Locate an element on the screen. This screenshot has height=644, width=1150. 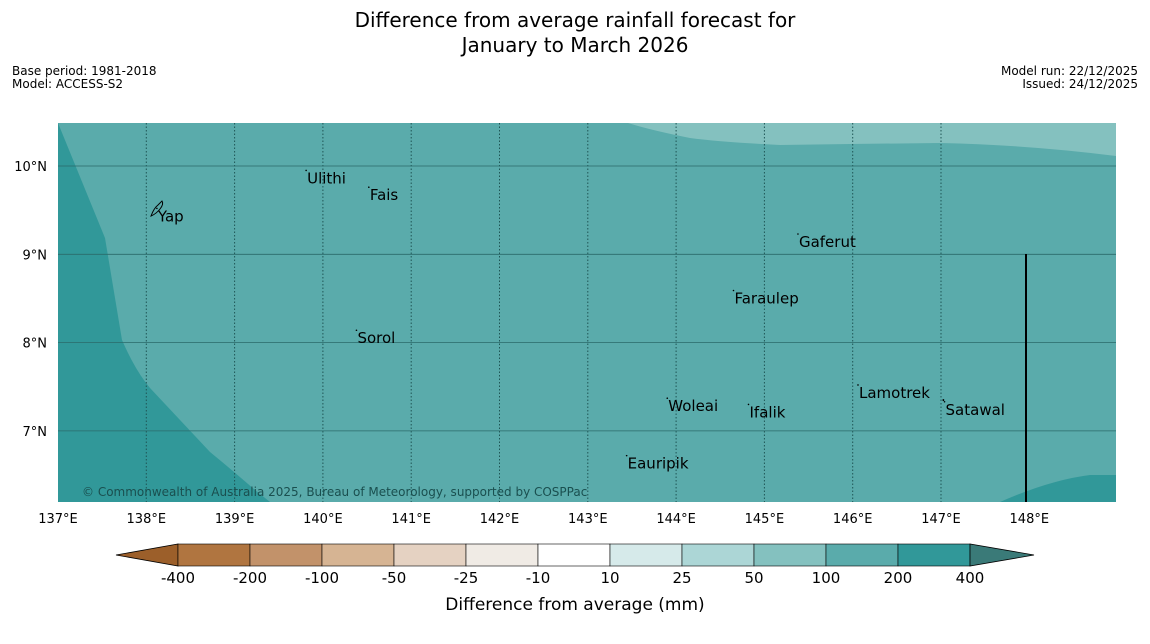
meta-left: Base period: 1981-2018 Model: ACCESS-S2 is located at coordinates (84, 78).